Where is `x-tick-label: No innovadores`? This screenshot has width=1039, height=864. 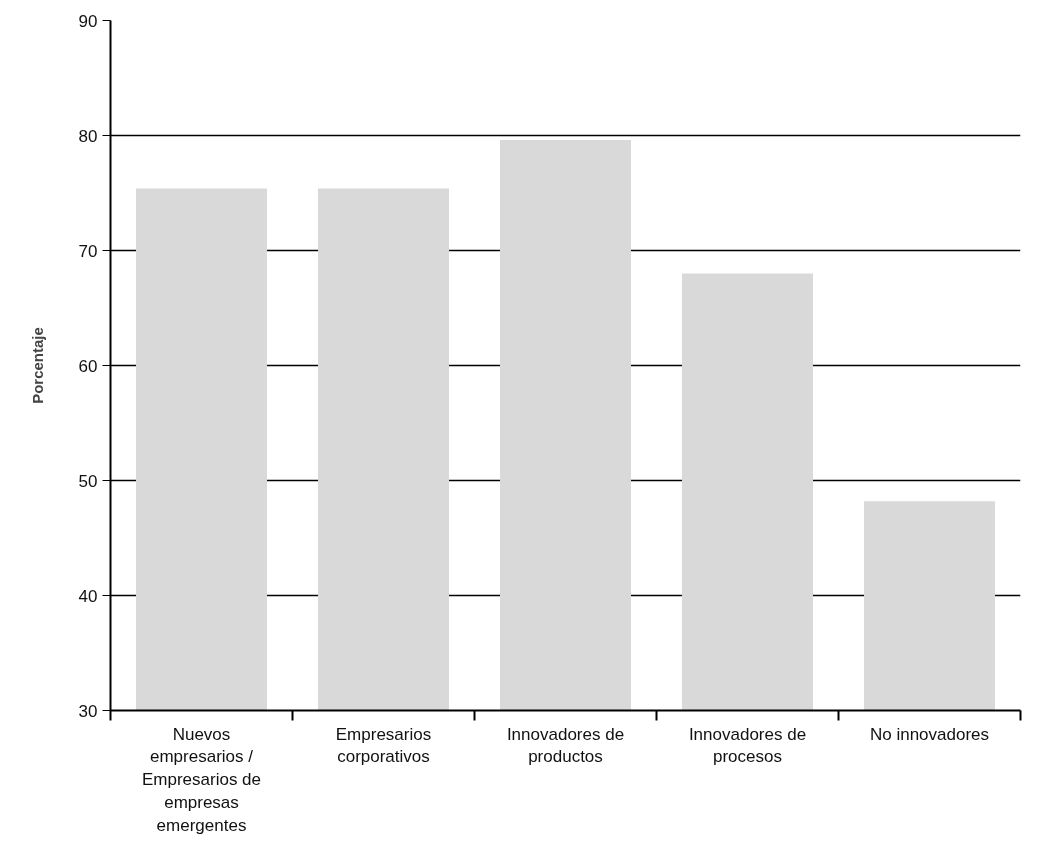
x-tick-label: No innovadores is located at coordinates (929, 734).